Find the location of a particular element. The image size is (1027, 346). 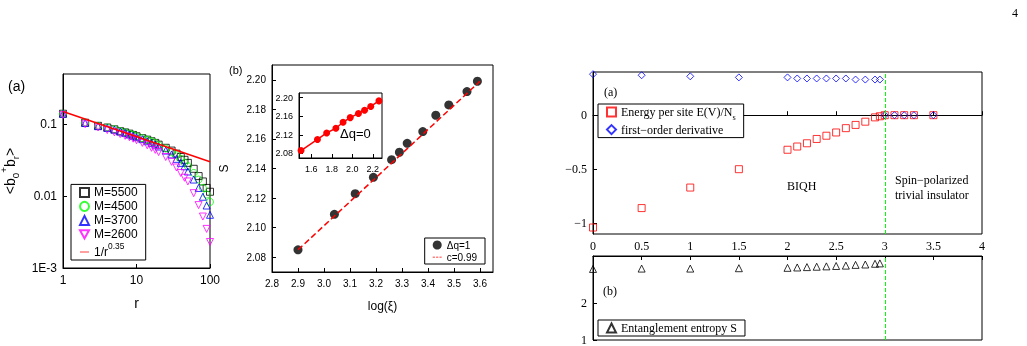

x-tick-label: 3 is located at coordinates (884, 246).